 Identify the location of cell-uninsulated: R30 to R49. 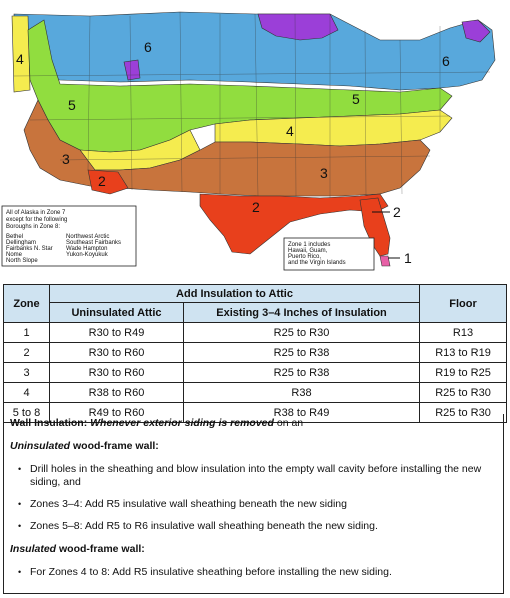
(116, 332).